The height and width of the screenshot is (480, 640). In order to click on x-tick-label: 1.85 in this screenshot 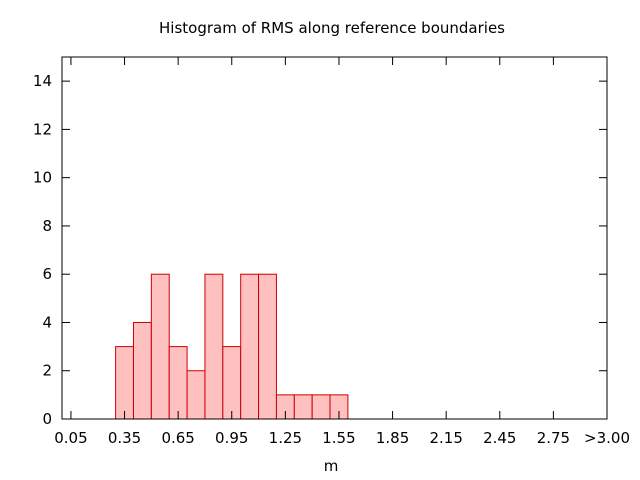, I will do `click(392, 438)`.